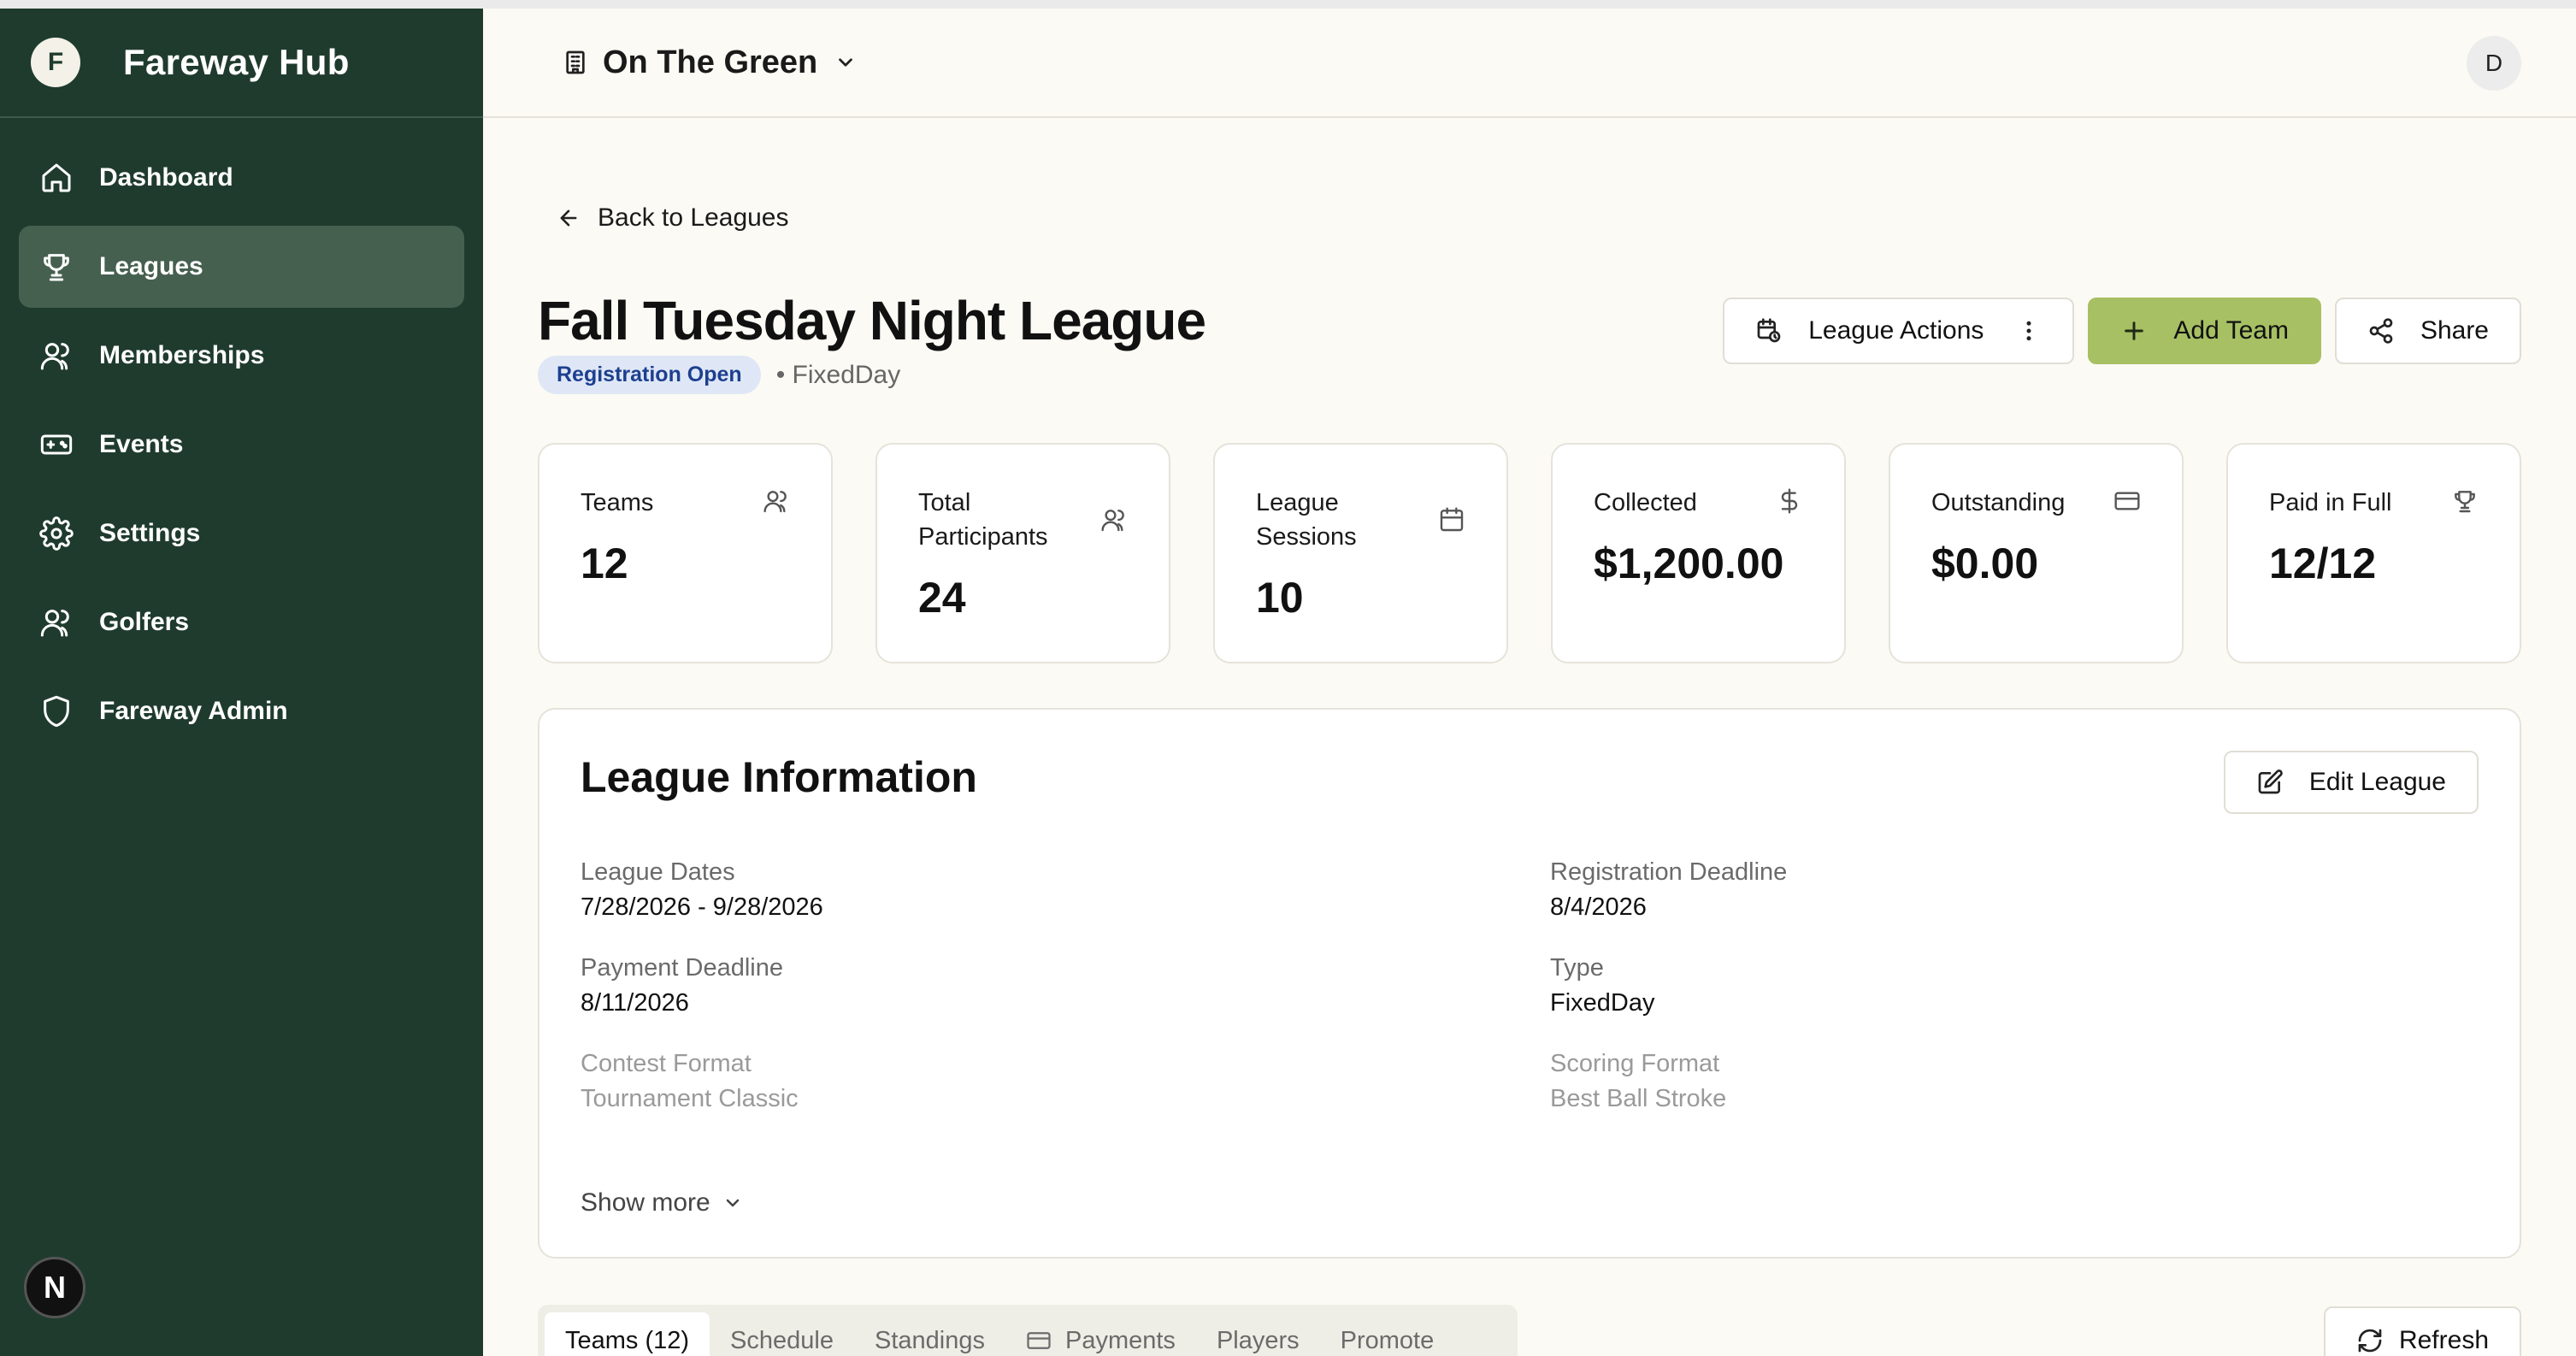  I want to click on stat-card-collected: Collected $1,200.00, so click(1698, 553).